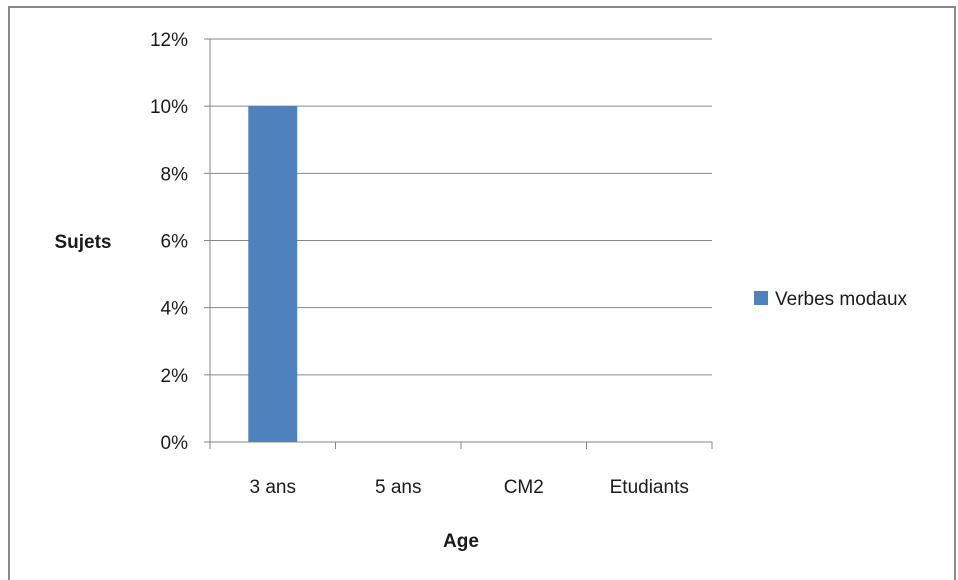 Image resolution: width=958 pixels, height=580 pixels. Describe the element at coordinates (169, 40) in the screenshot. I see `y-tick-label: 12%` at that location.